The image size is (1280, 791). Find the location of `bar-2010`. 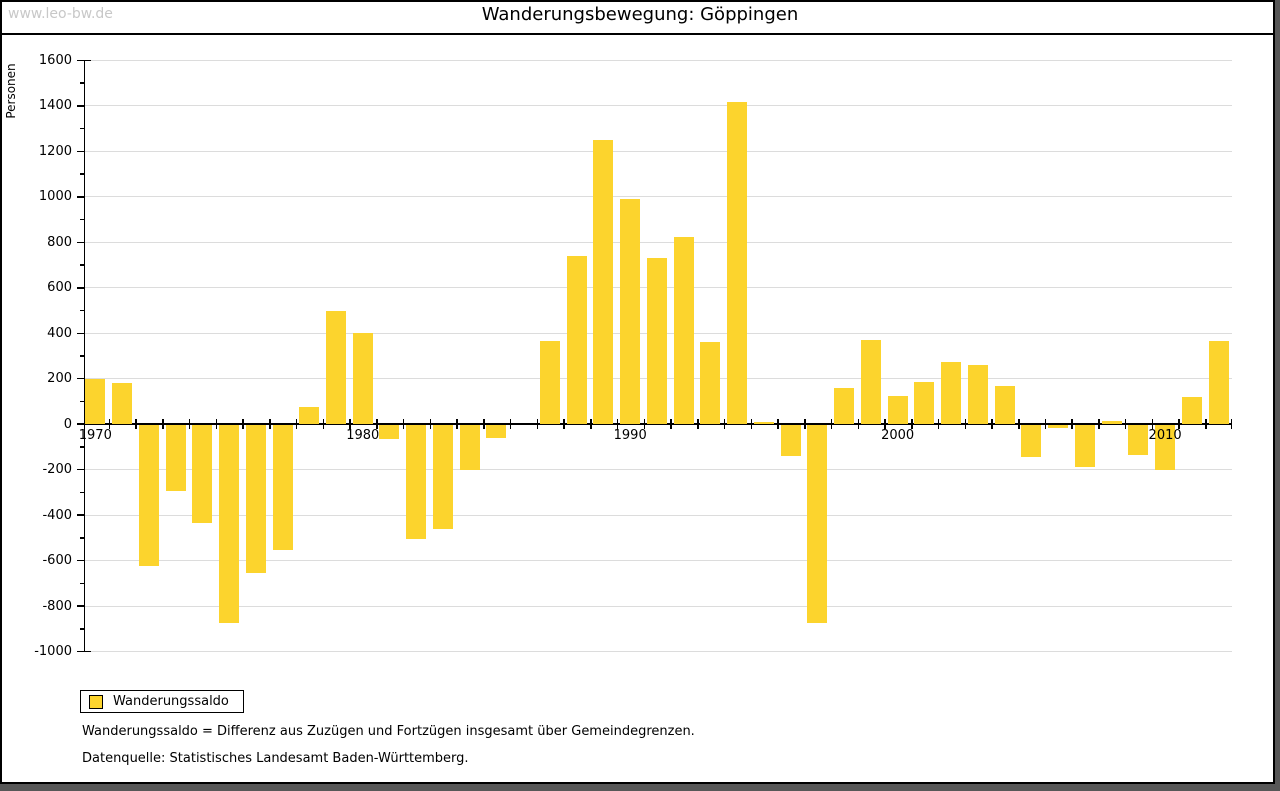

bar-2010 is located at coordinates (1165, 447).